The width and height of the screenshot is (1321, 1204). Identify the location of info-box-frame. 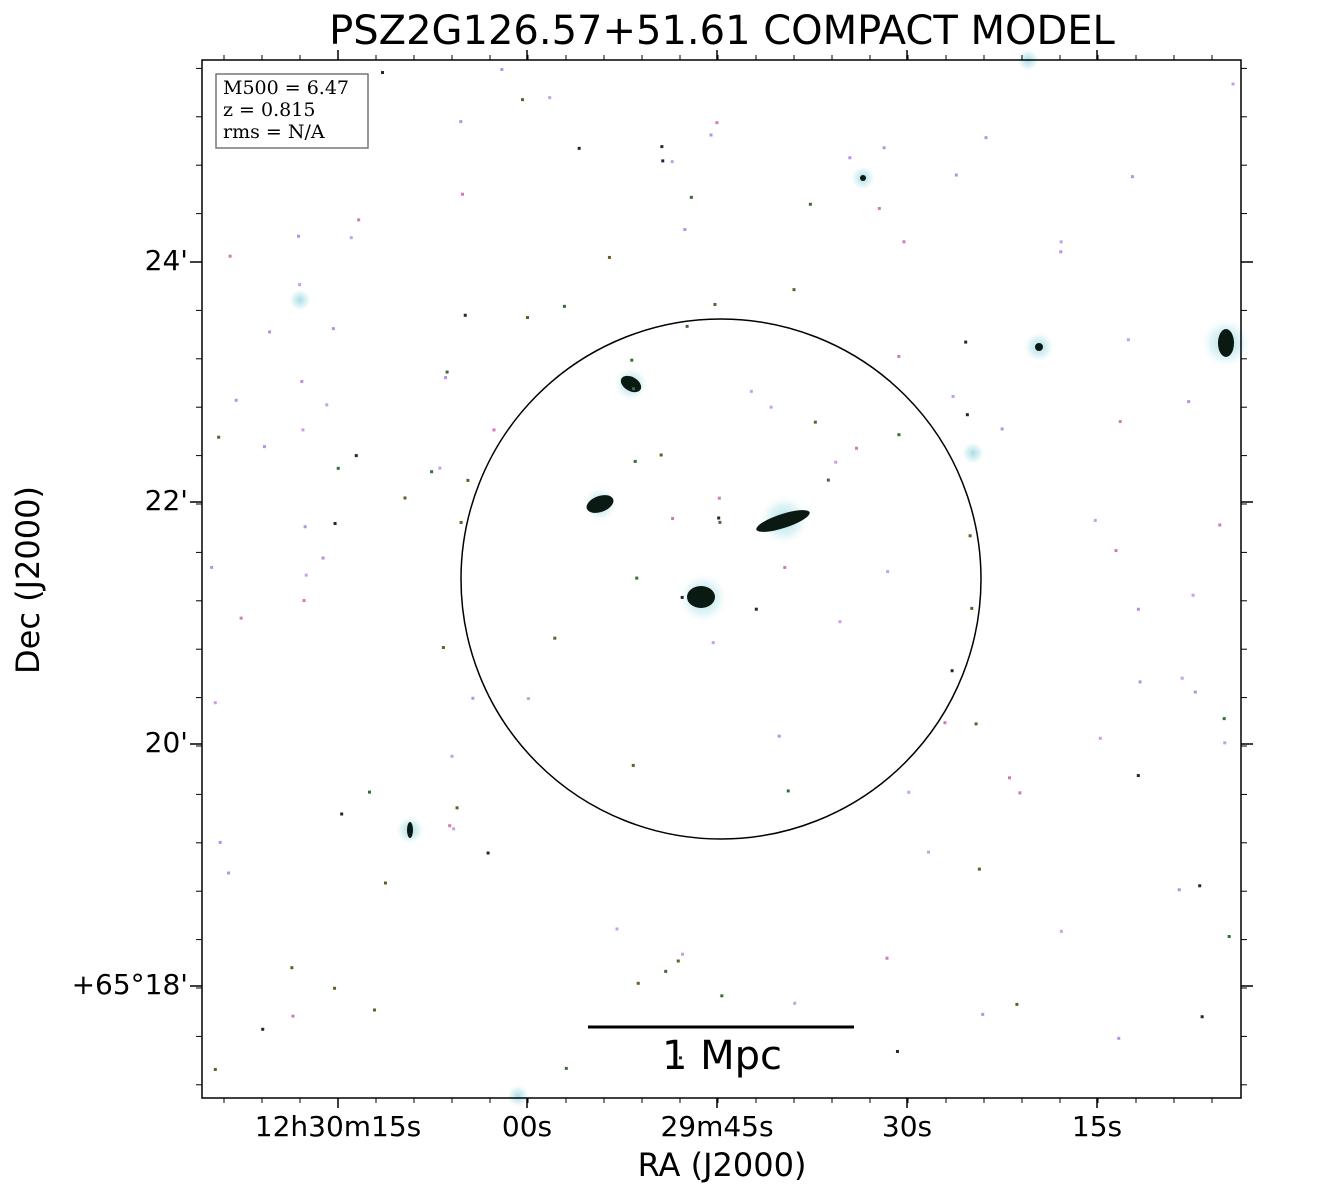
(292, 111).